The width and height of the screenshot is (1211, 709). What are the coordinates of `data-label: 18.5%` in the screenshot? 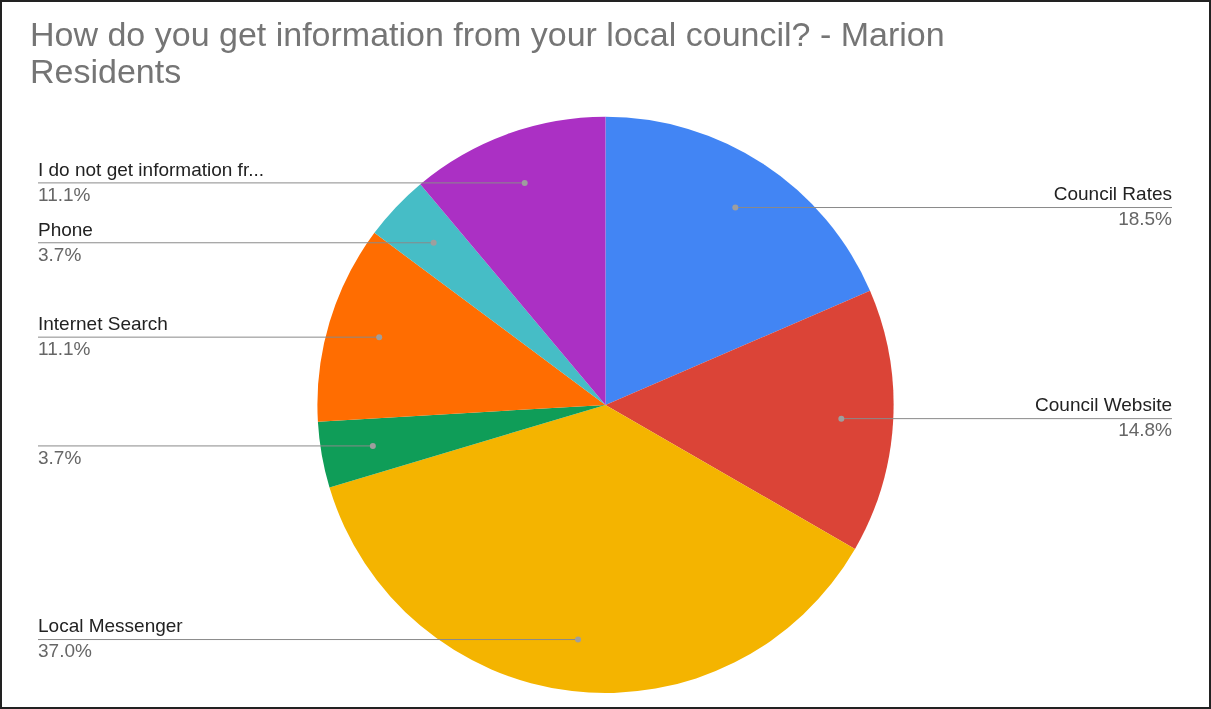 It's located at (1145, 219).